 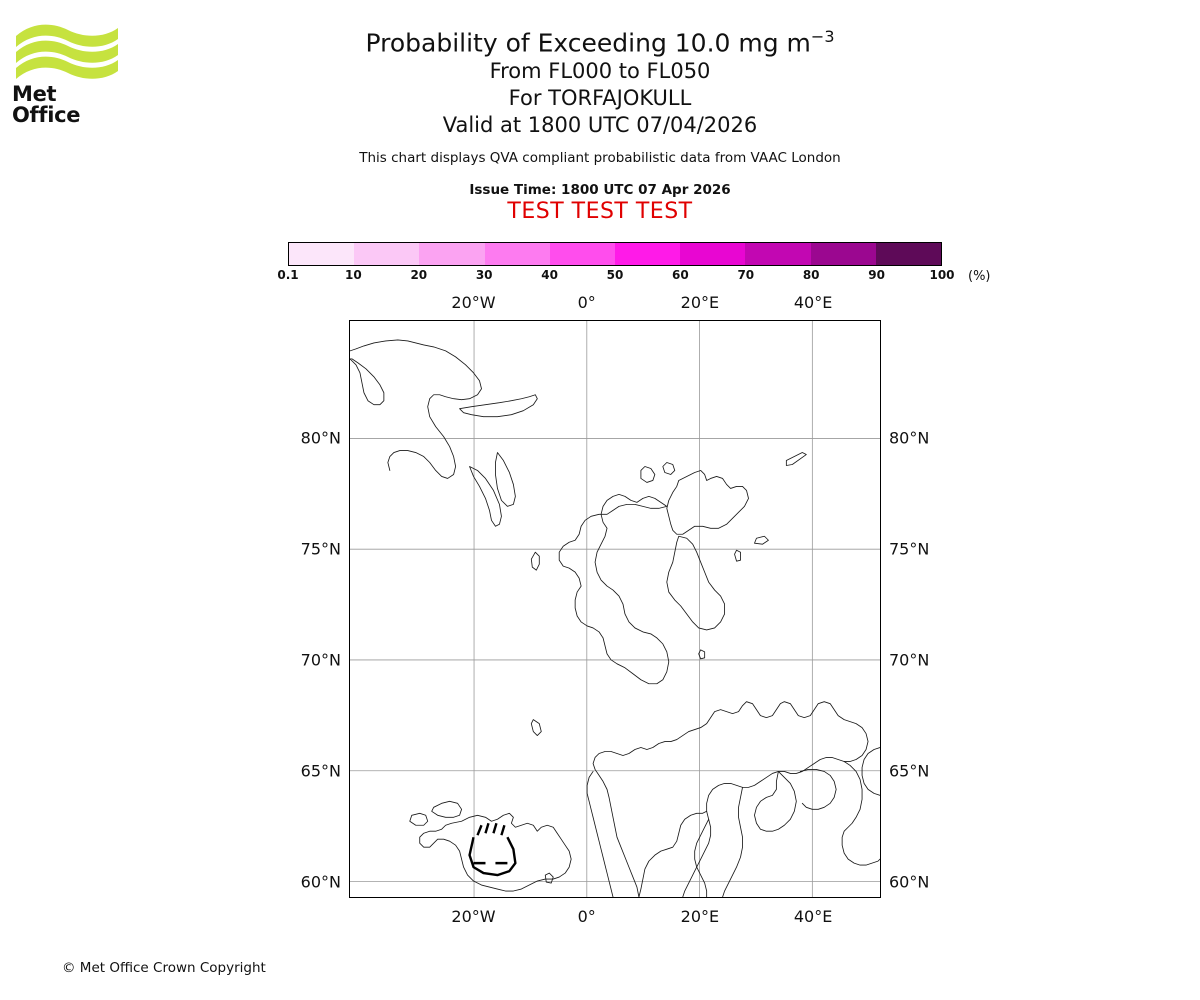 What do you see at coordinates (320, 438) in the screenshot?
I see `map-ytick-left-0: 80°N` at bounding box center [320, 438].